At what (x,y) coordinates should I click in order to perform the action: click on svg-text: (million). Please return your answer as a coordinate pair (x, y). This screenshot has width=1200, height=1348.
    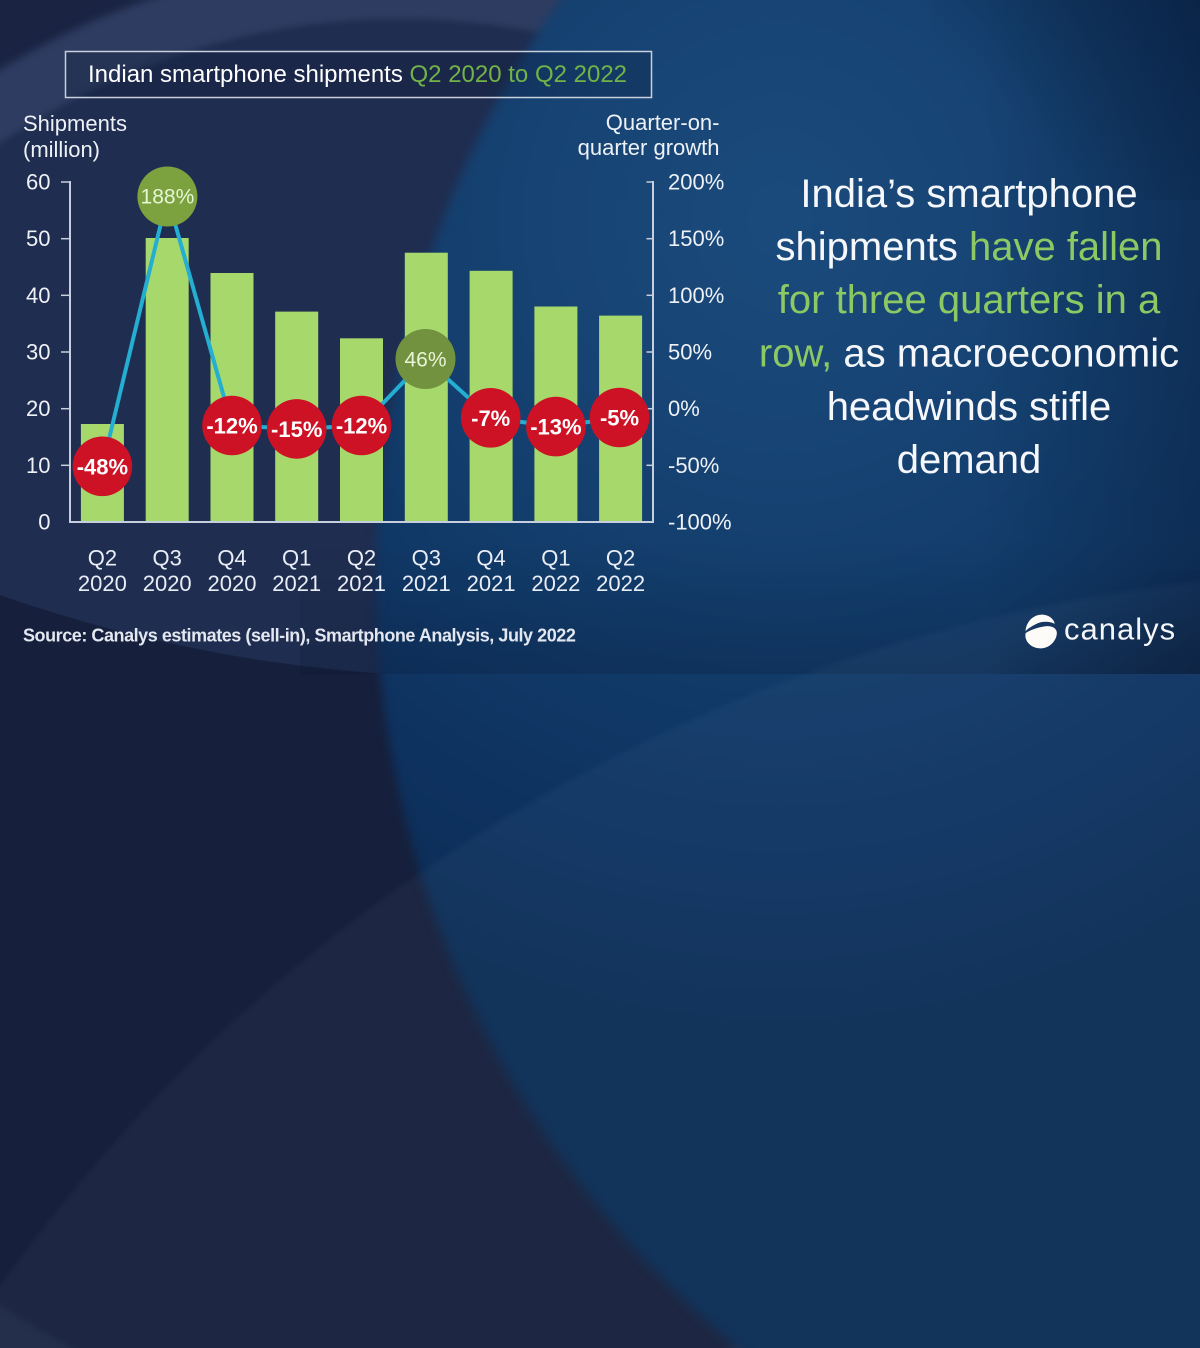
    Looking at the image, I should click on (61, 149).